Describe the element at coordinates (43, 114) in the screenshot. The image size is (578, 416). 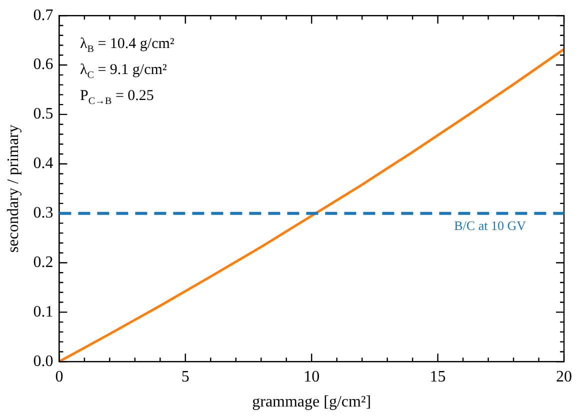
I see `y-tick-label: 0.5` at that location.